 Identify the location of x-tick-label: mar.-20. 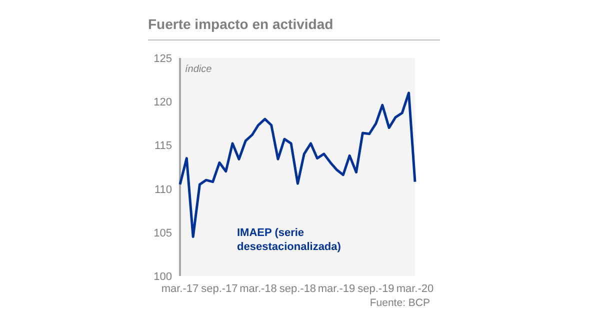
(415, 289).